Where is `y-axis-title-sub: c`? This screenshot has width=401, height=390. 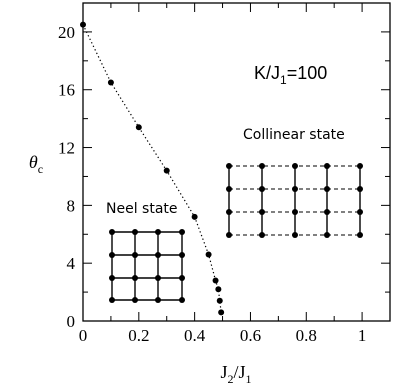
y-axis-title-sub: c is located at coordinates (40, 169).